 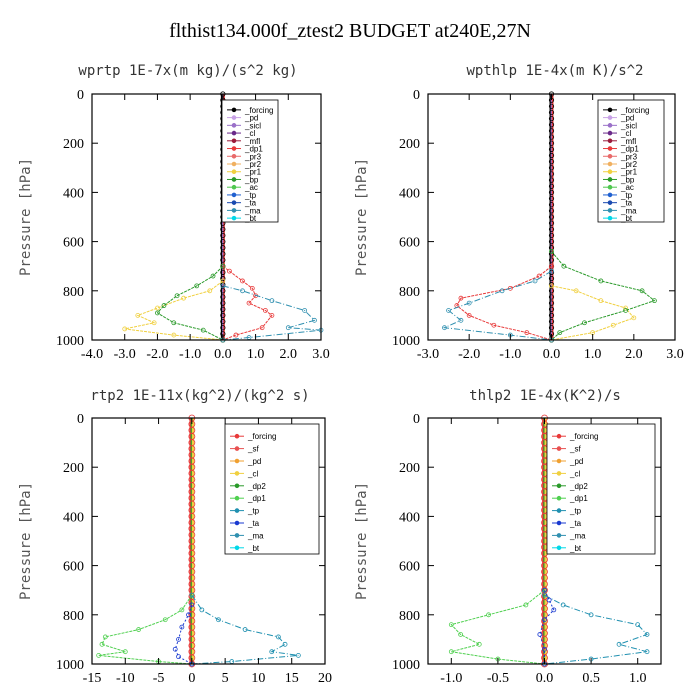 What do you see at coordinates (321, 354) in the screenshot?
I see `x-tick-label: 3.0` at bounding box center [321, 354].